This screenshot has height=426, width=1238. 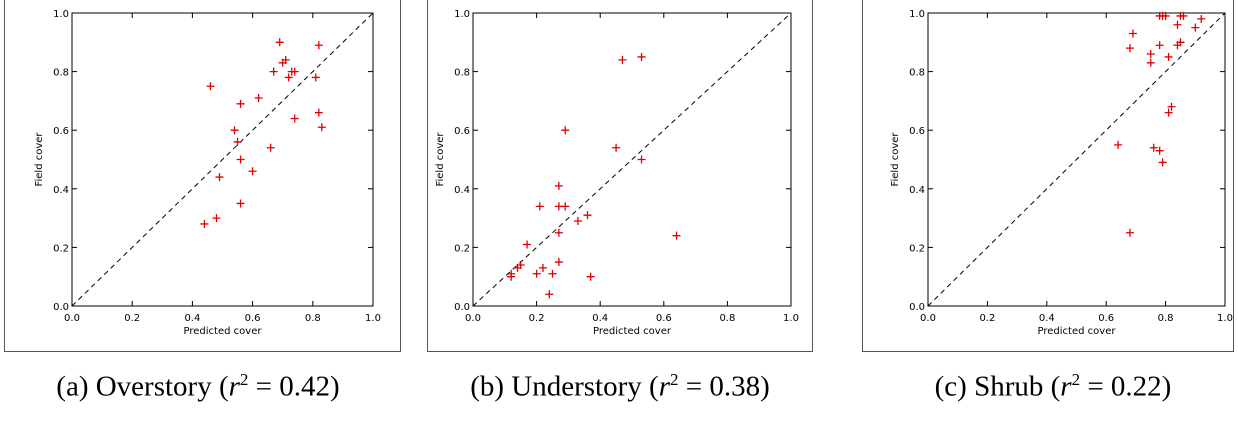 What do you see at coordinates (620, 386) in the screenshot?
I see `caption-understory: (b) Understory (r2 = 0.38)` at bounding box center [620, 386].